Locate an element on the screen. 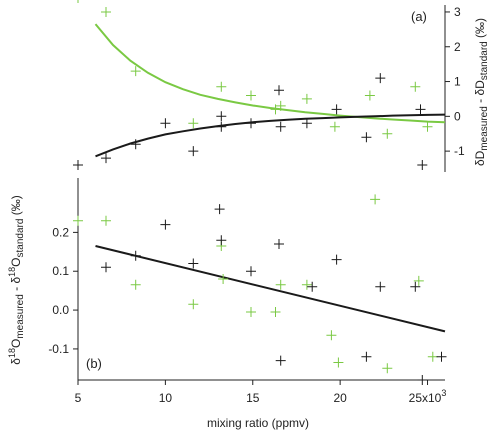 This screenshot has width=500, height=436. bottom-panel-fit-lines is located at coordinates (270, 289).